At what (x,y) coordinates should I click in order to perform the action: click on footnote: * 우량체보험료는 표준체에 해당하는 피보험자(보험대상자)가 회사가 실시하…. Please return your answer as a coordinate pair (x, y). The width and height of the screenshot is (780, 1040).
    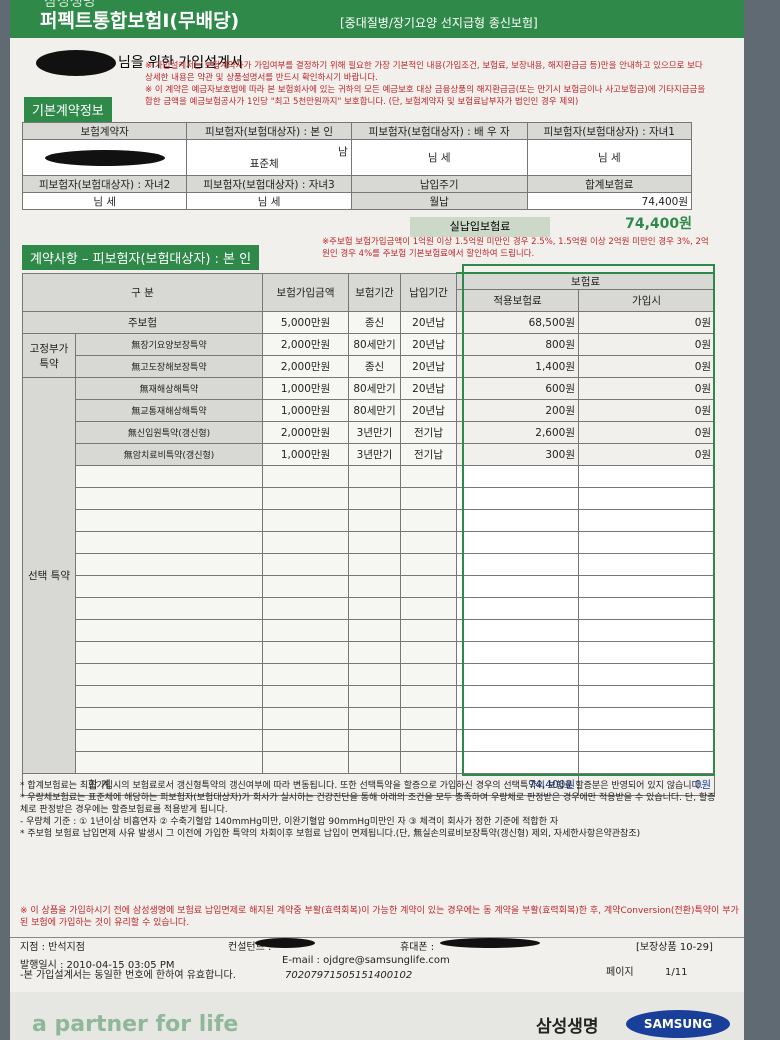
    Looking at the image, I should click on (368, 804).